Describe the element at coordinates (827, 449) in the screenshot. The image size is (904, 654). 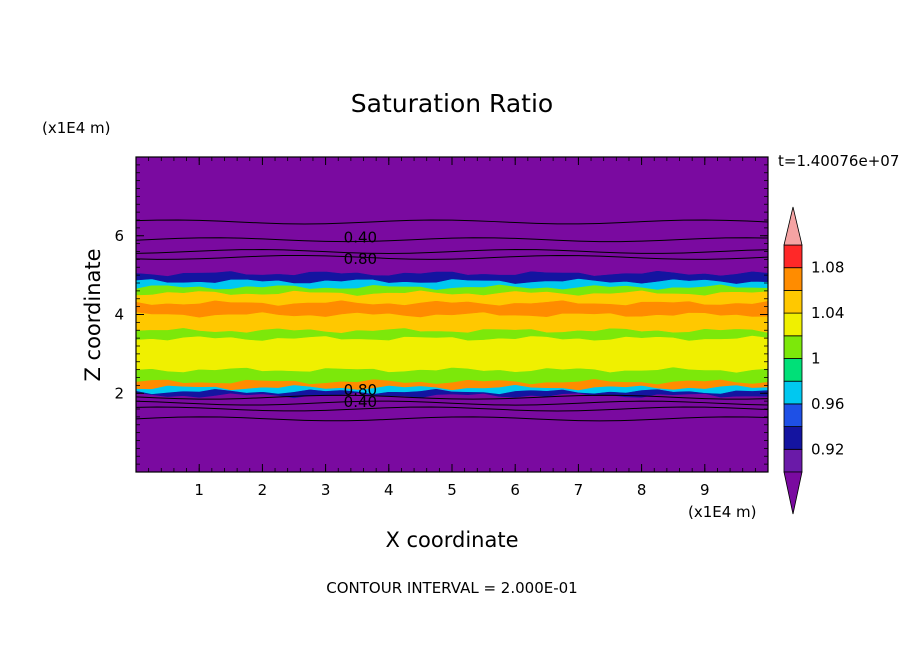
I see `colorbar-tick-label: 0.92` at that location.